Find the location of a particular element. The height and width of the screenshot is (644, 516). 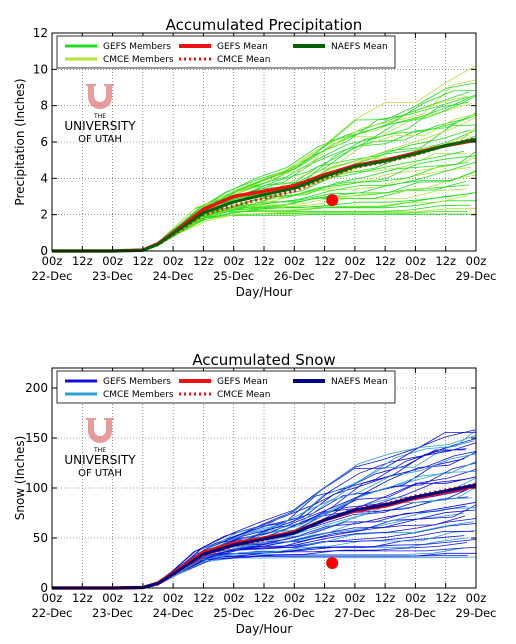

legend-box is located at coordinates (226, 52).